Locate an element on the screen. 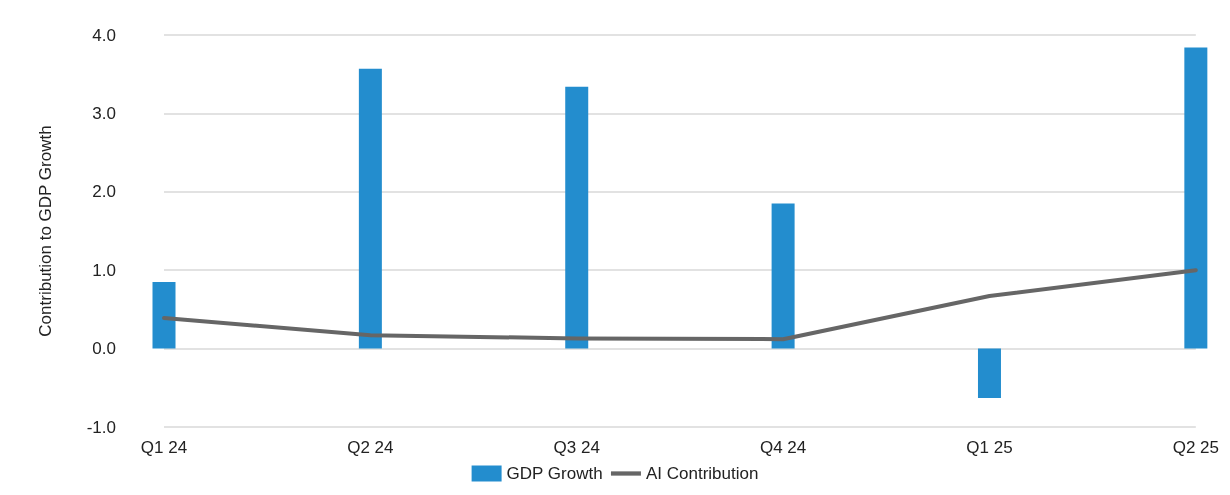 The height and width of the screenshot is (495, 1230). y-tick-label: 0.0 is located at coordinates (104, 349).